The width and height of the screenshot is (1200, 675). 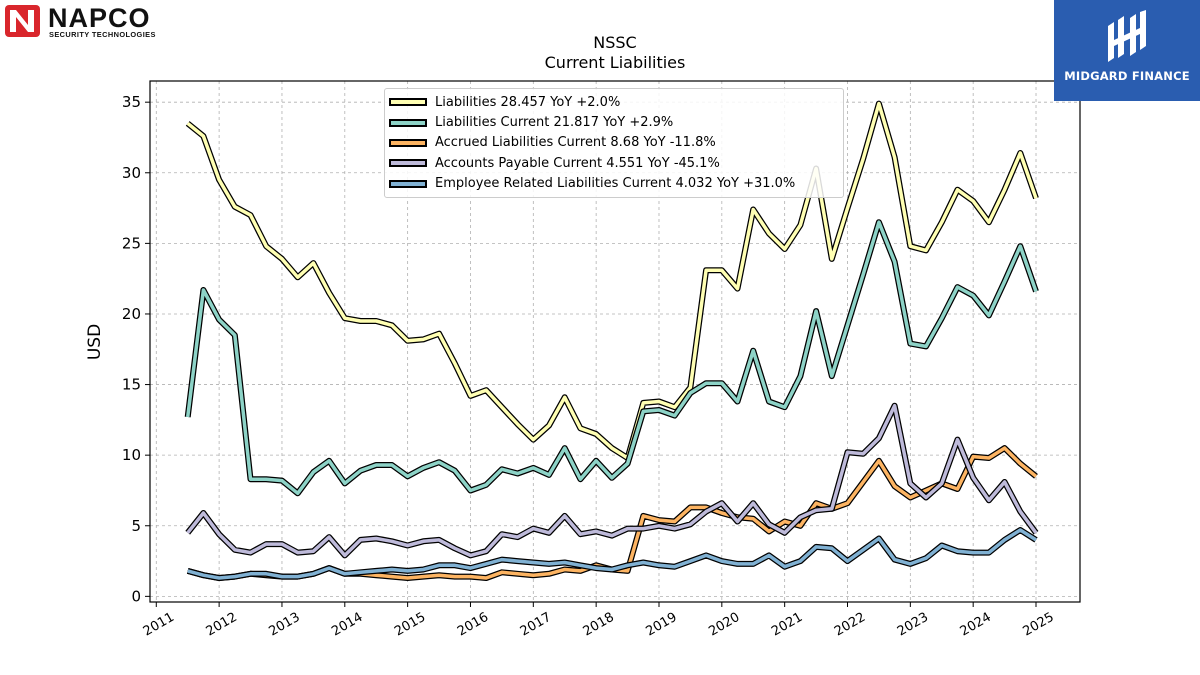 I want to click on napco-emblem-icon, so click(x=22, y=21).